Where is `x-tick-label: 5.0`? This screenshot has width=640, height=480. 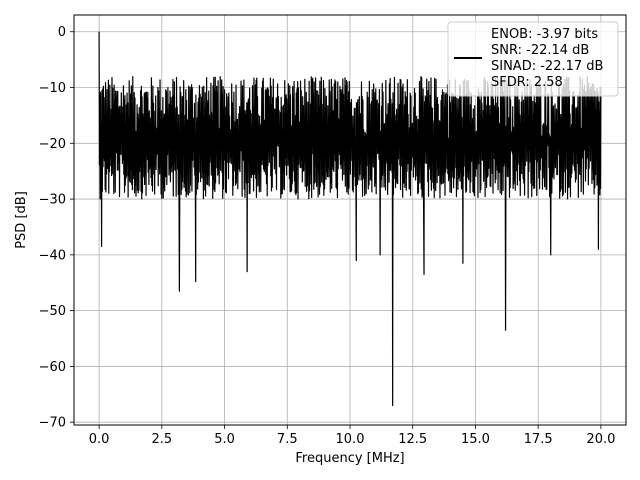
x-tick-label: 5.0 is located at coordinates (224, 439).